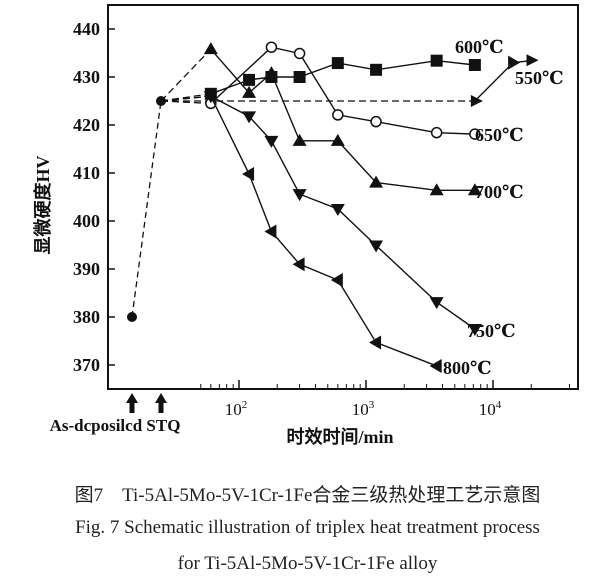 The image size is (615, 587). Describe the element at coordinates (467, 368) in the screenshot. I see `series-label: 800℃` at that location.